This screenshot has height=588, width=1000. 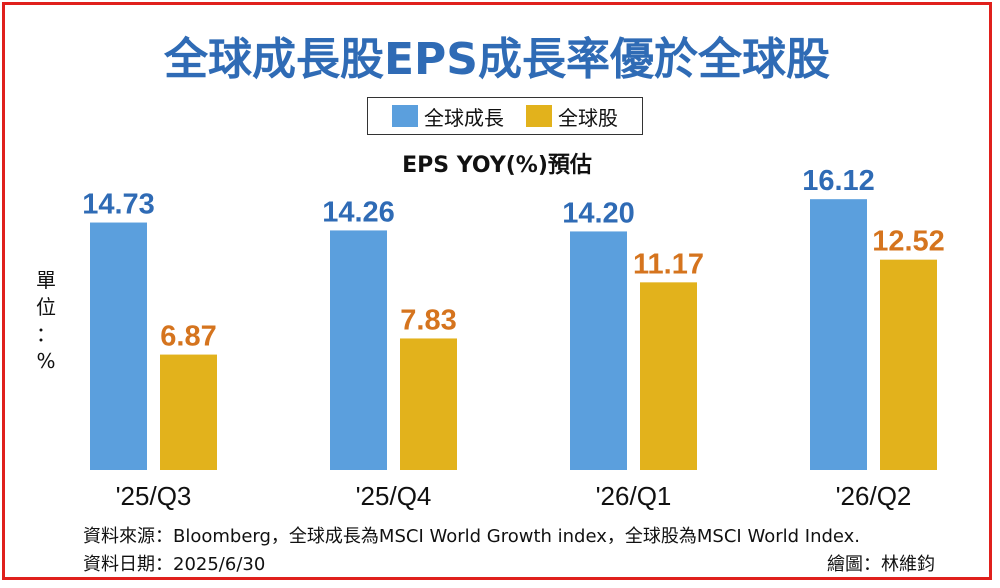 I want to click on data-label-growth-3: 16.12, so click(x=838, y=181).